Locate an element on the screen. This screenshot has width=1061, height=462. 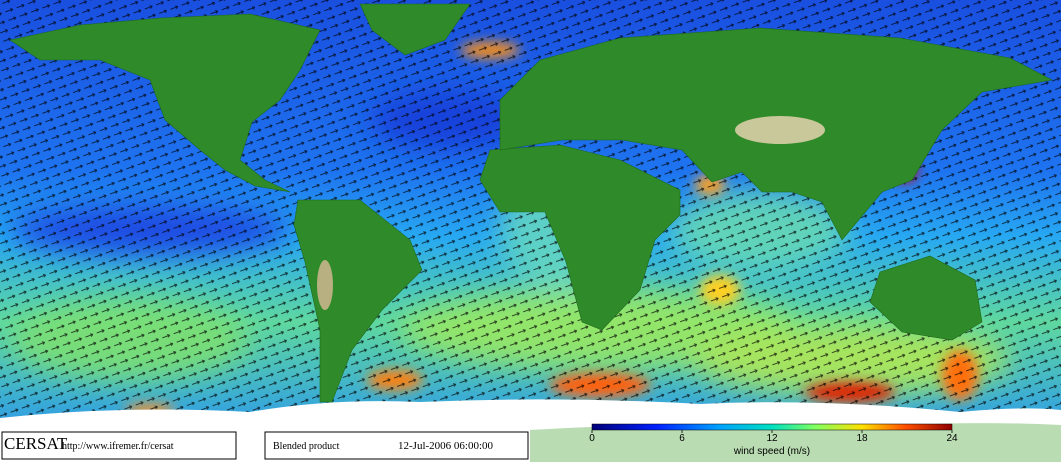
url: http://www.ifremer.fr/cersat is located at coordinates (118, 446).